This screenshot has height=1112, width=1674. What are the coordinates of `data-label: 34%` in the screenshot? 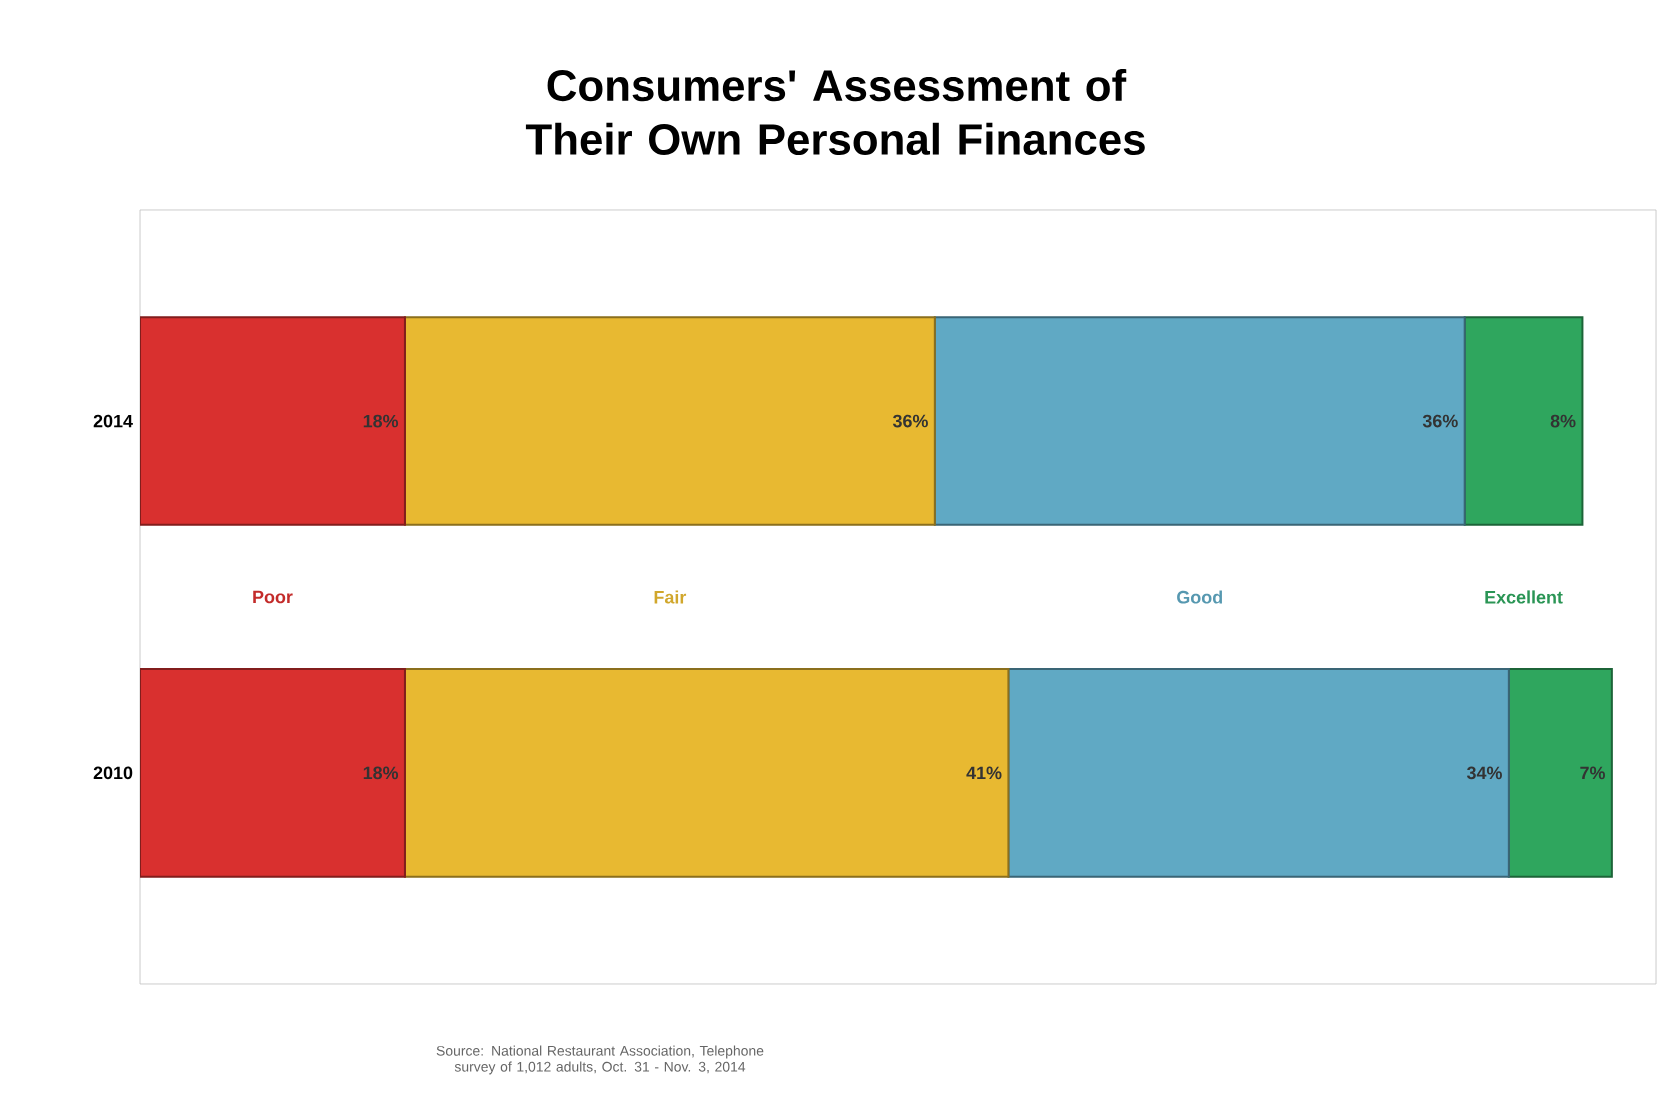 It's located at (1484, 773).